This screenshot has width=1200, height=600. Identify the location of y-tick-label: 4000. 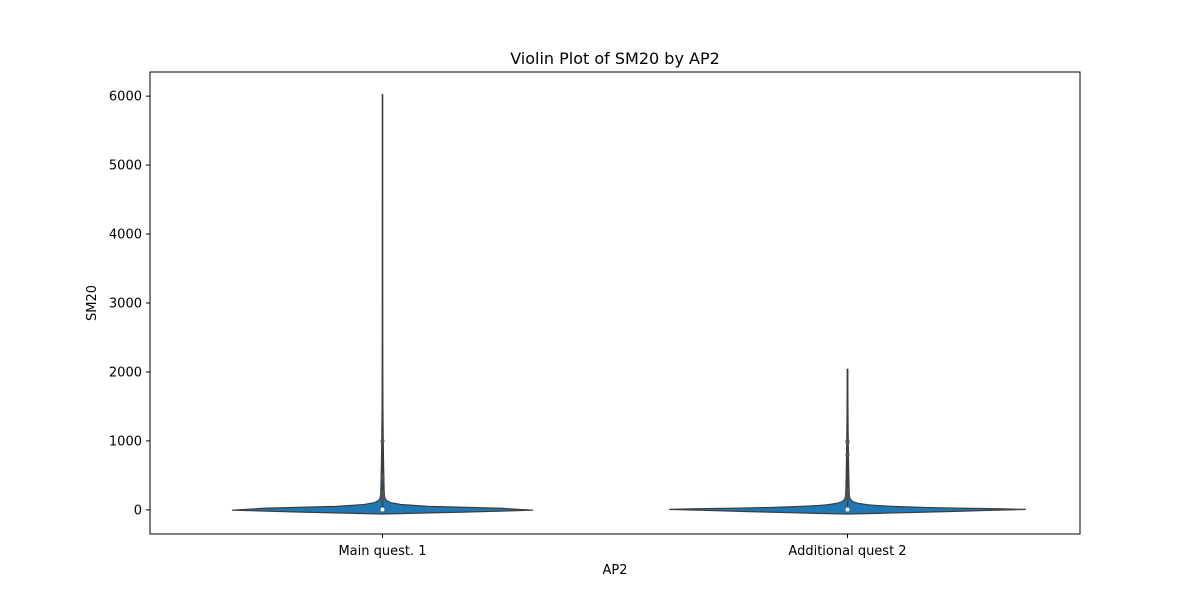
(125, 235).